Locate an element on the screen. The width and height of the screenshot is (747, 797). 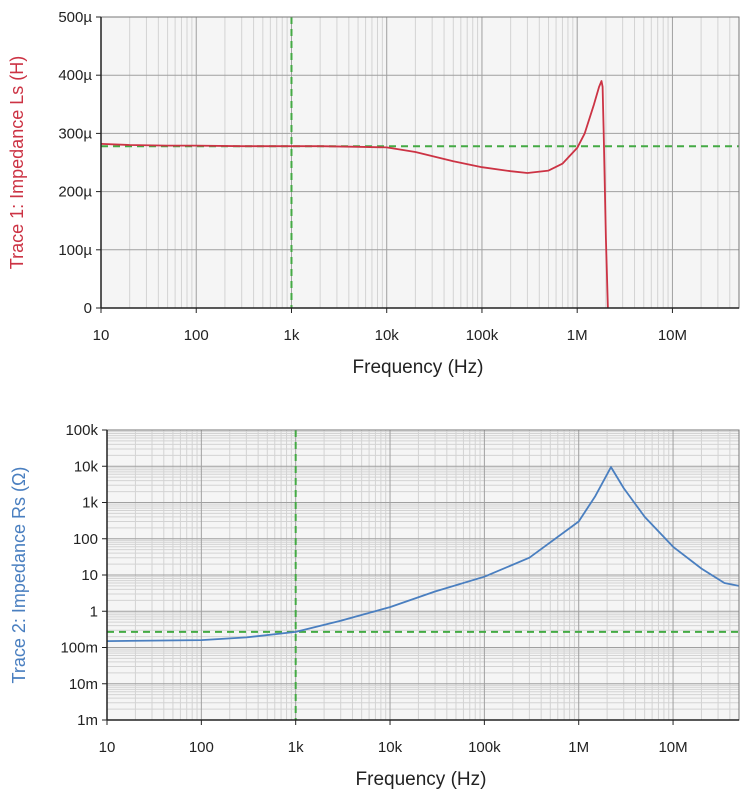
y-axis-label: Trace 2: Impedance Rs (Ω) is located at coordinates (19, 575).